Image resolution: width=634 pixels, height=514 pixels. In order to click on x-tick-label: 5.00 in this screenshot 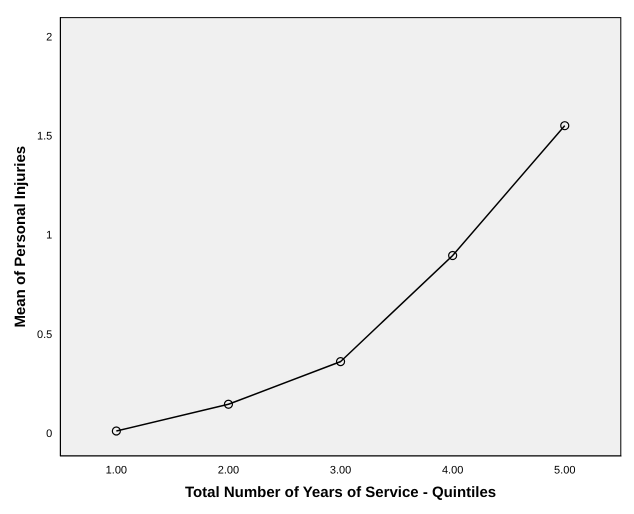, I will do `click(565, 470)`.